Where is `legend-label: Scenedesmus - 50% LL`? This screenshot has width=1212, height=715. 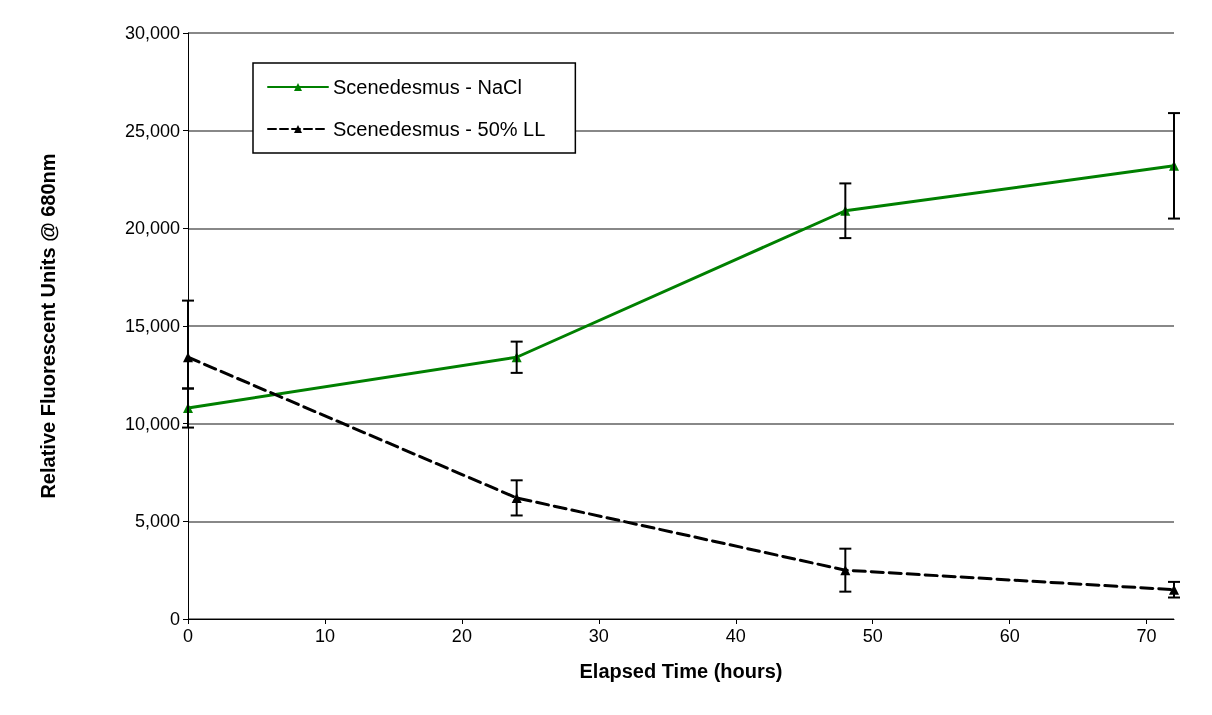 legend-label: Scenedesmus - 50% LL is located at coordinates (439, 129).